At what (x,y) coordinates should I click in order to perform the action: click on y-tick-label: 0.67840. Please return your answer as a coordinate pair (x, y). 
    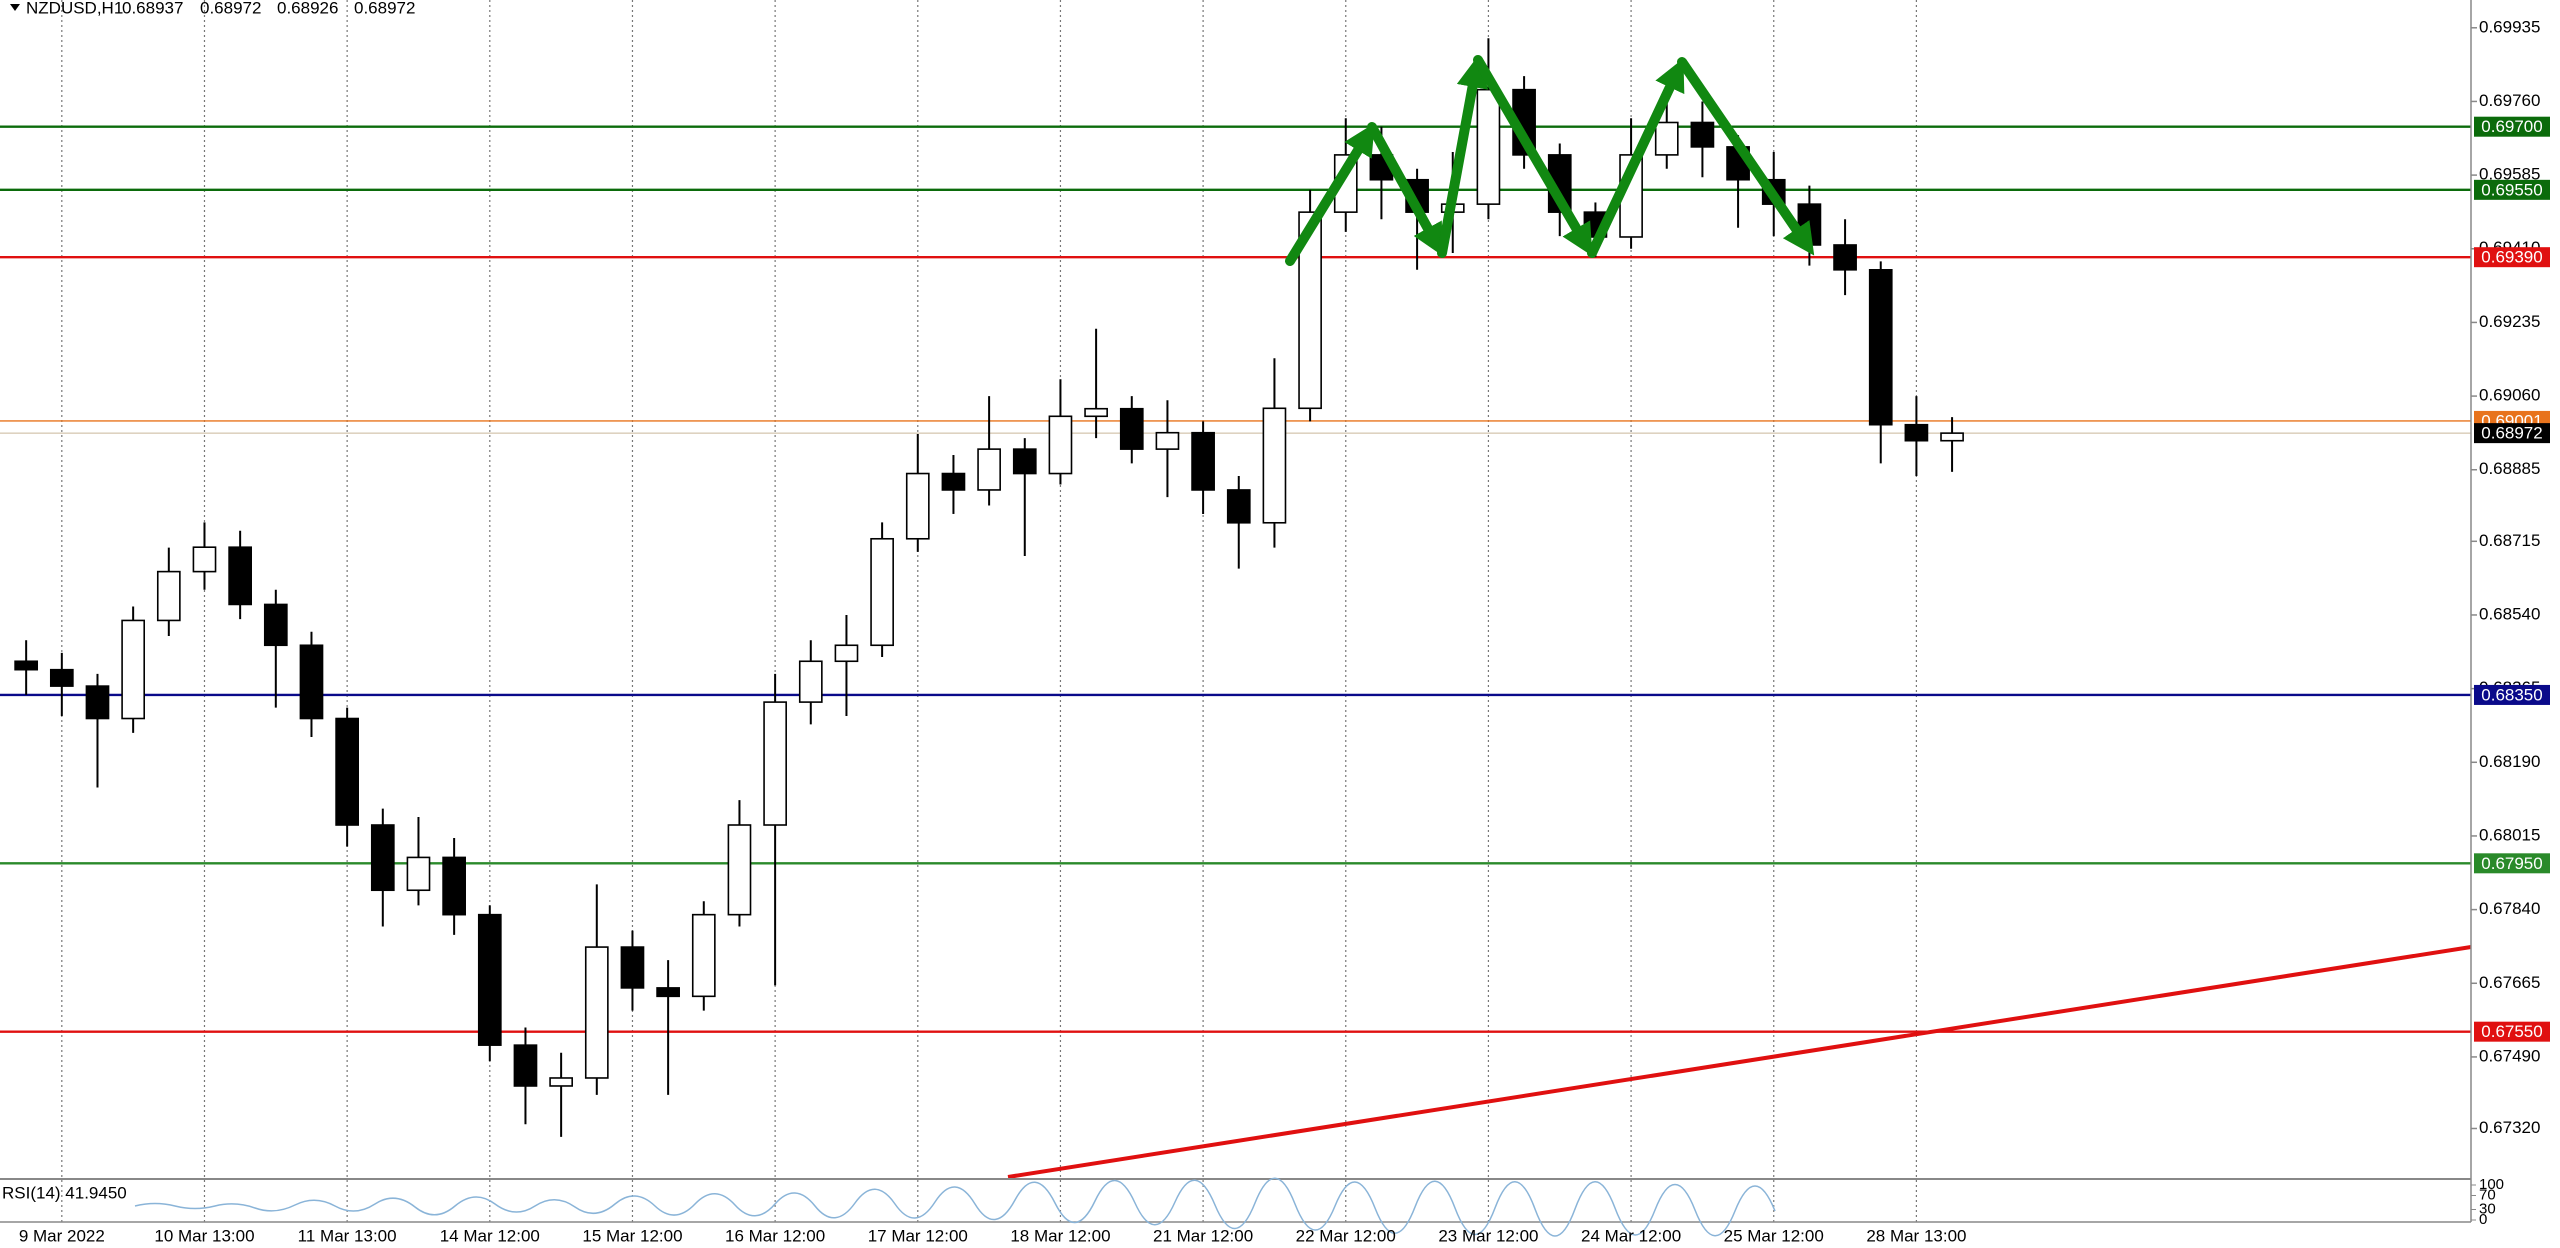
    Looking at the image, I should click on (2509, 908).